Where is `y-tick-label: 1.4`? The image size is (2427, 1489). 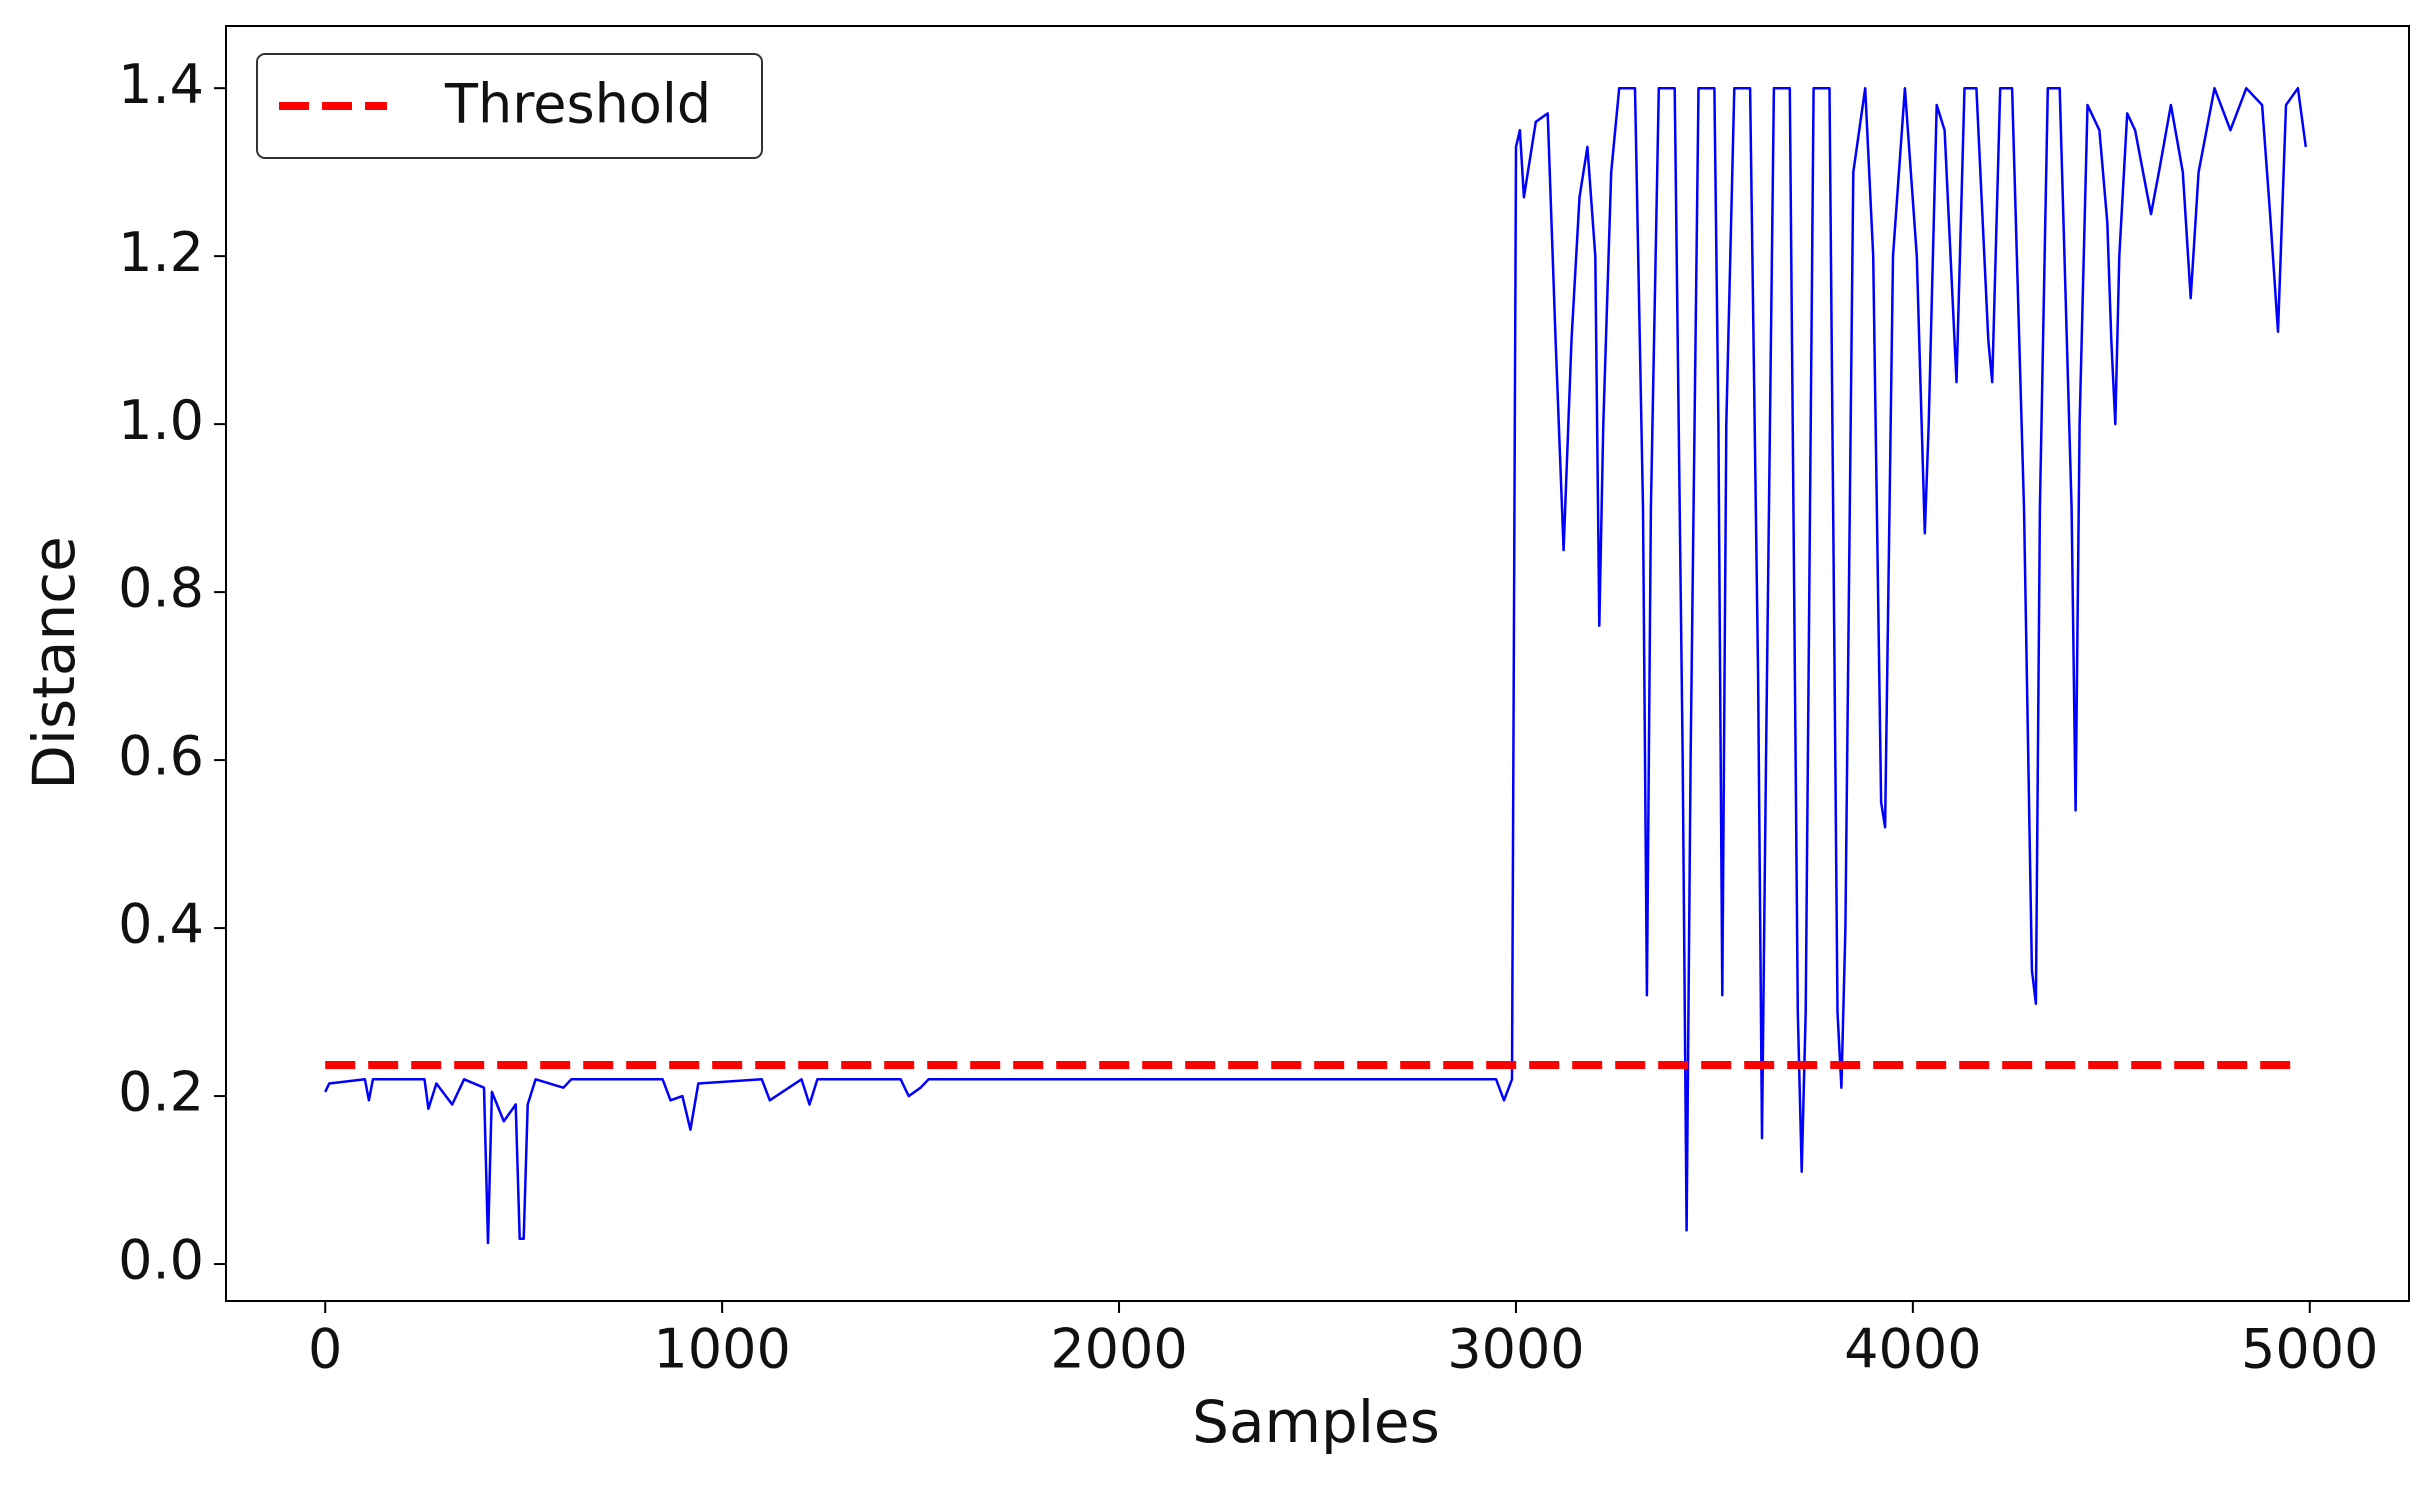
y-tick-label: 1.4 is located at coordinates (161, 84).